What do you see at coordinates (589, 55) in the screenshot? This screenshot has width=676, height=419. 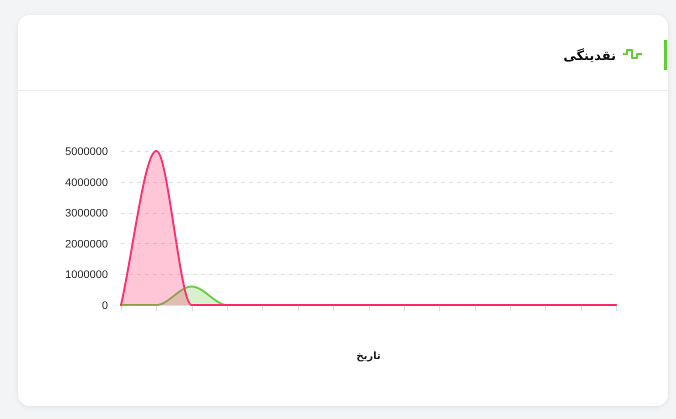 I see `chart-title: نقدینگی` at bounding box center [589, 55].